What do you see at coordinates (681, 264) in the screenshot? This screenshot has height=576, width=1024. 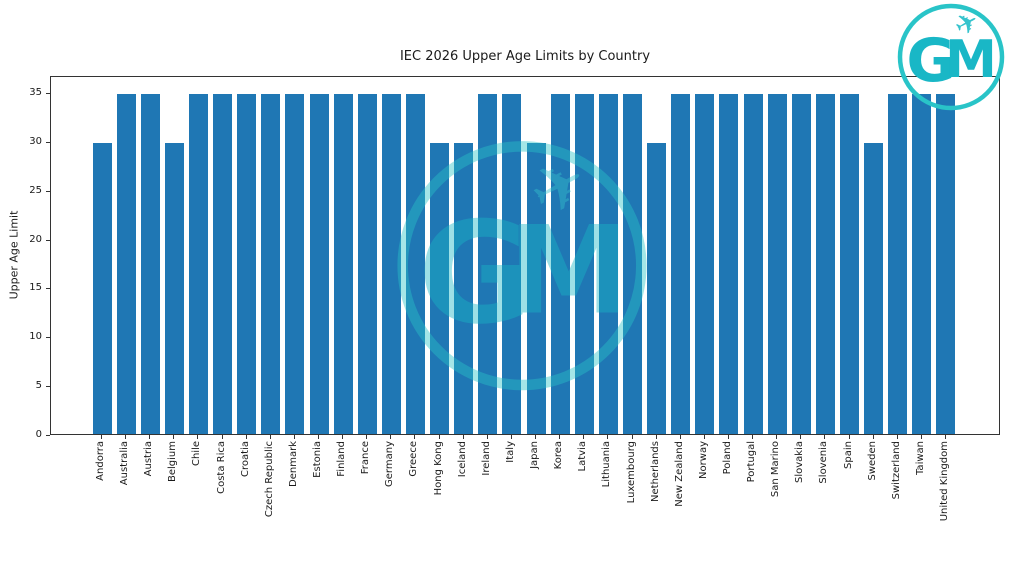 I see `bar-new-zealand` at bounding box center [681, 264].